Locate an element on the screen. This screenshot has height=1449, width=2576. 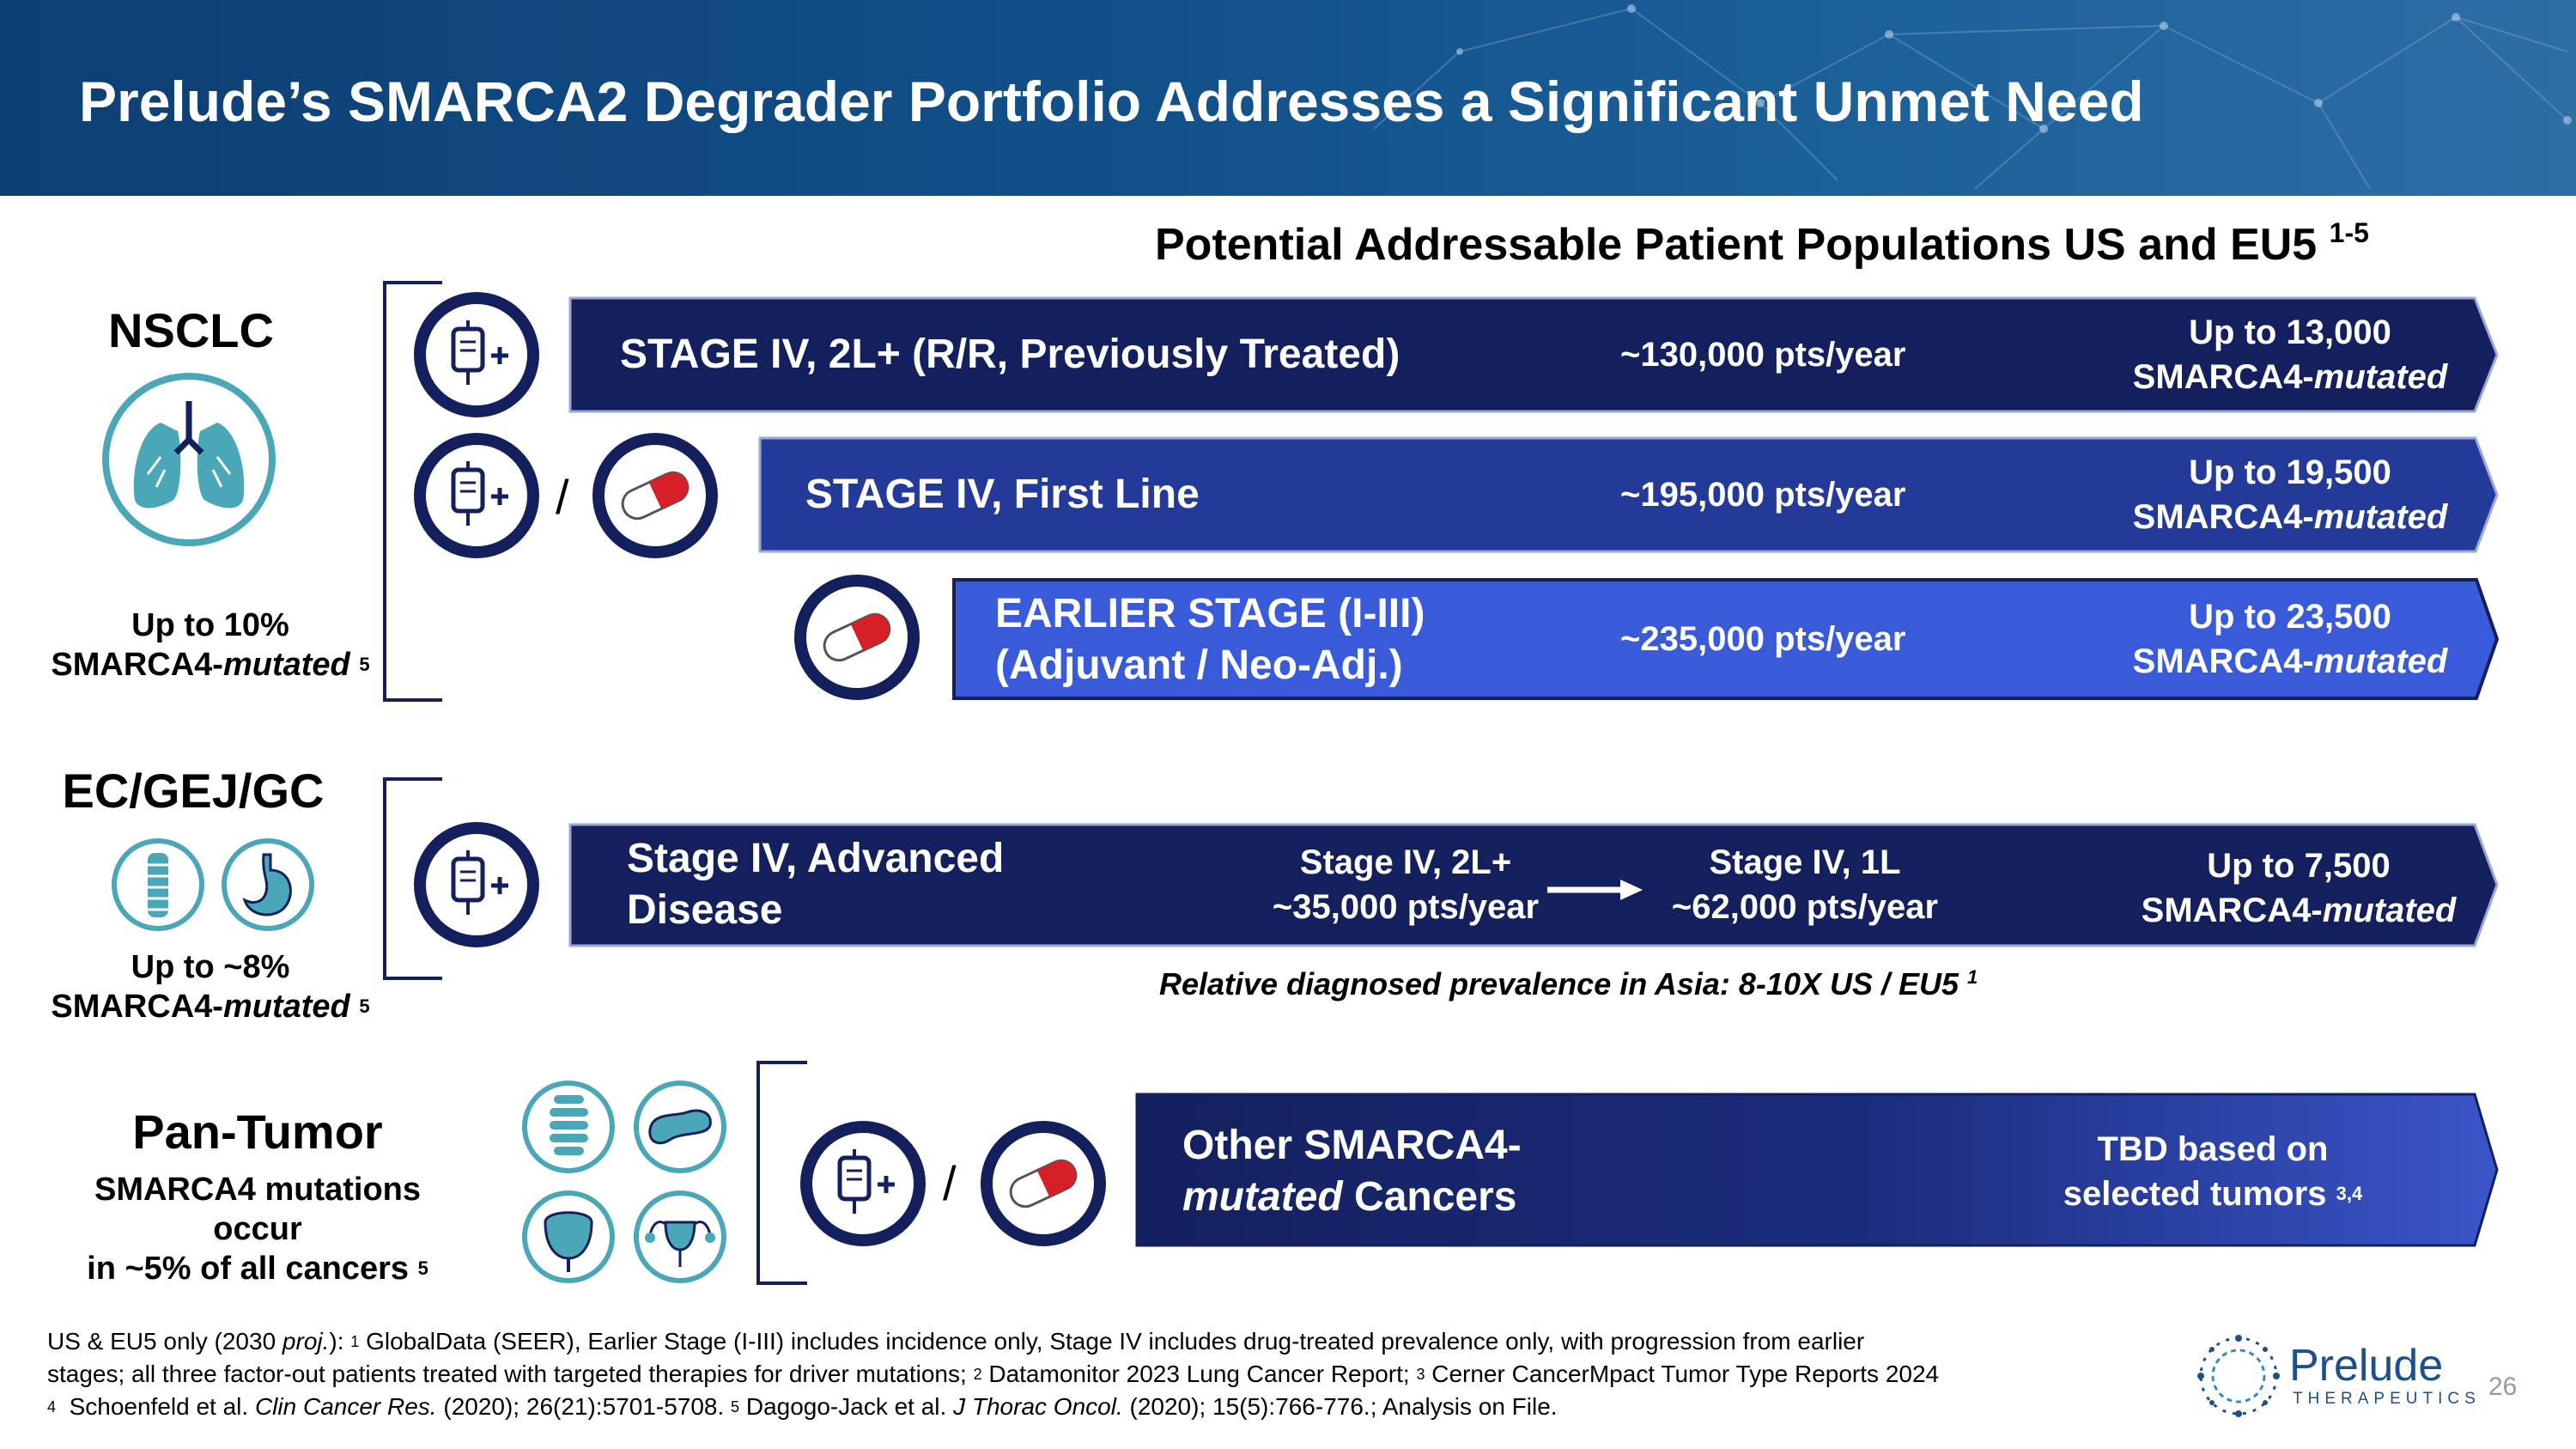
banner-right-sup: 3,4 is located at coordinates (2349, 1193).